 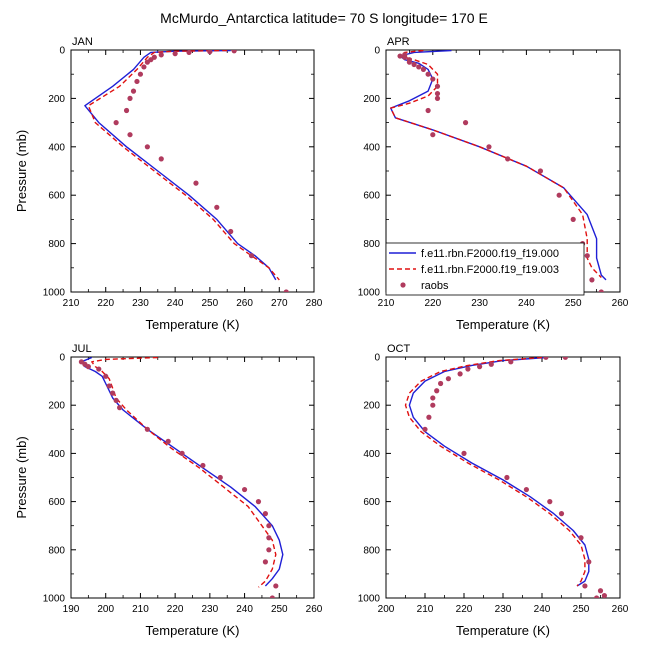 I want to click on y-axis-label: Pressure (mb), so click(x=21, y=477).